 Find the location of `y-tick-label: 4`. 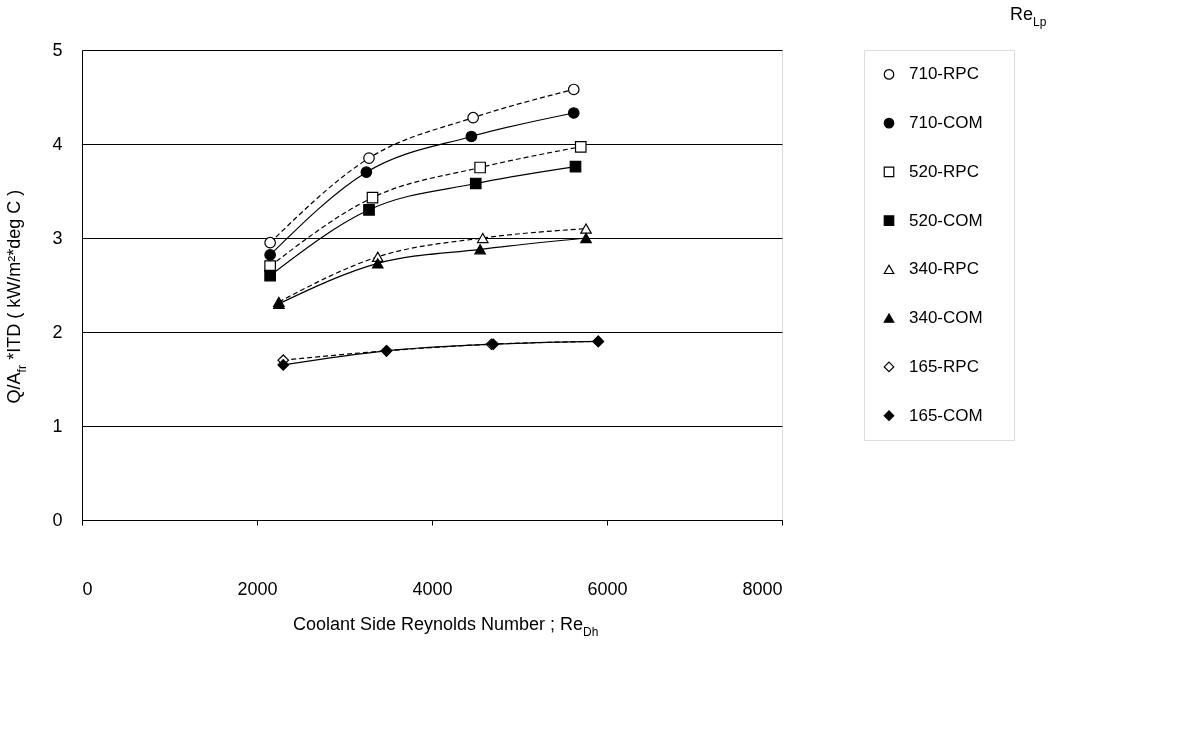

y-tick-label: 4 is located at coordinates (57, 143).